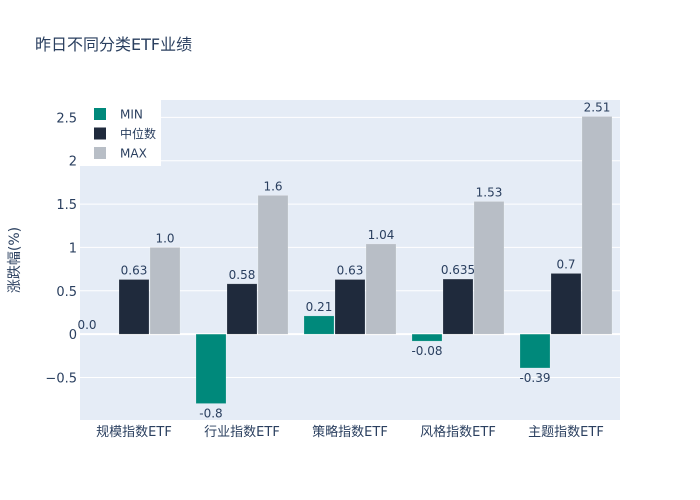  Describe the element at coordinates (131, 115) in the screenshot. I see `legend-label: MIN` at that location.